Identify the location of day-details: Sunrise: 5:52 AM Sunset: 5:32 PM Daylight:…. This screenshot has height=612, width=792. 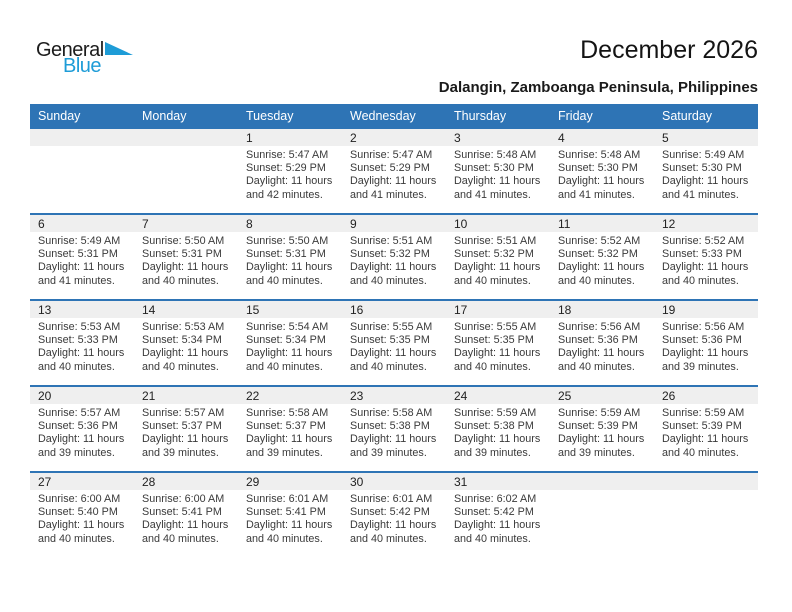
(602, 260).